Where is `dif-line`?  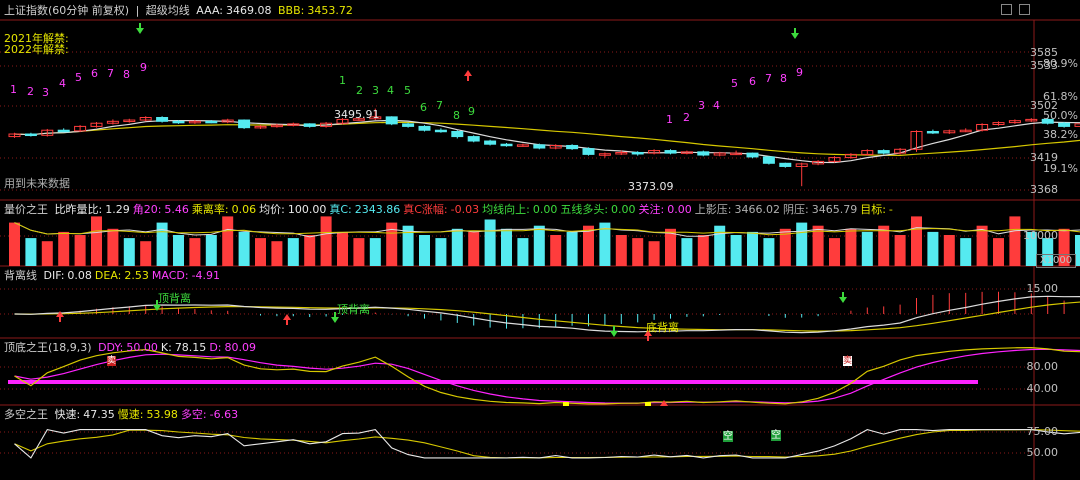 dif-line is located at coordinates (547, 314).